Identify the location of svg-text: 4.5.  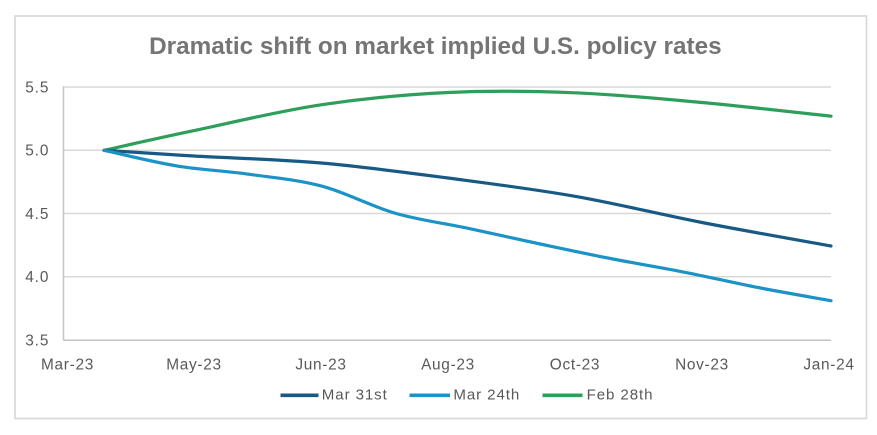
(37, 214).